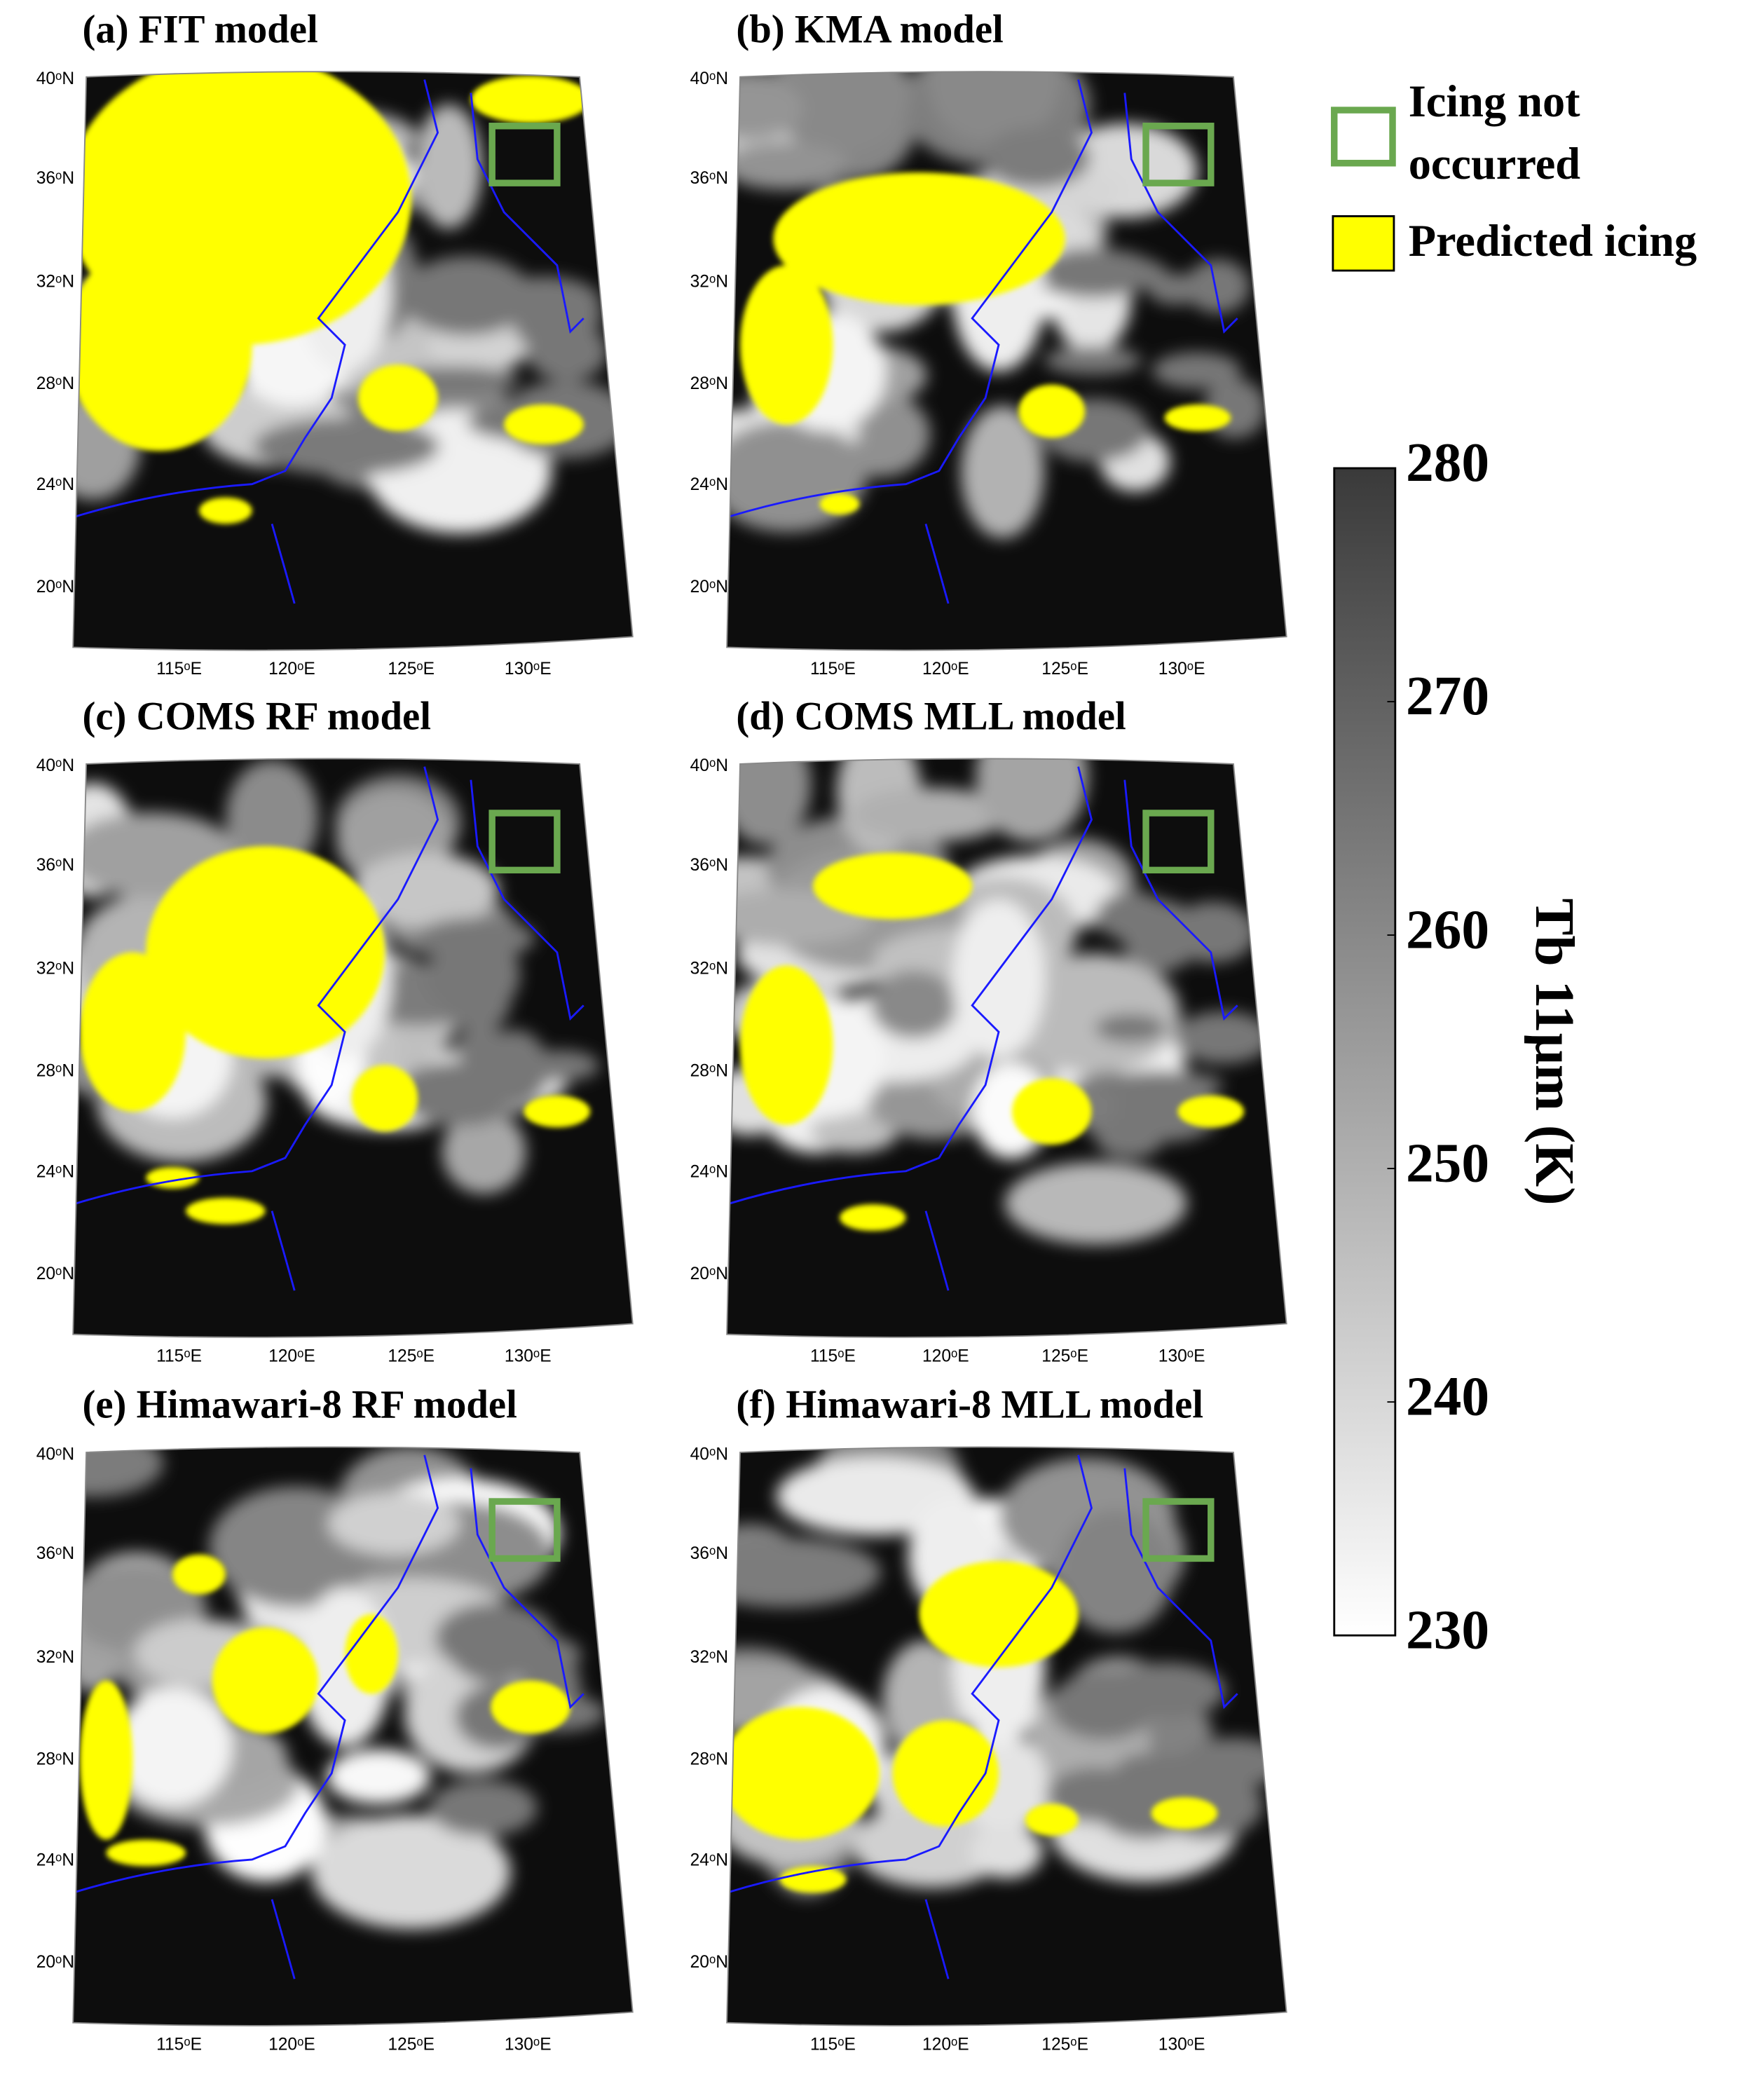  What do you see at coordinates (1495, 164) in the screenshot?
I see `legend-label: occurred` at bounding box center [1495, 164].